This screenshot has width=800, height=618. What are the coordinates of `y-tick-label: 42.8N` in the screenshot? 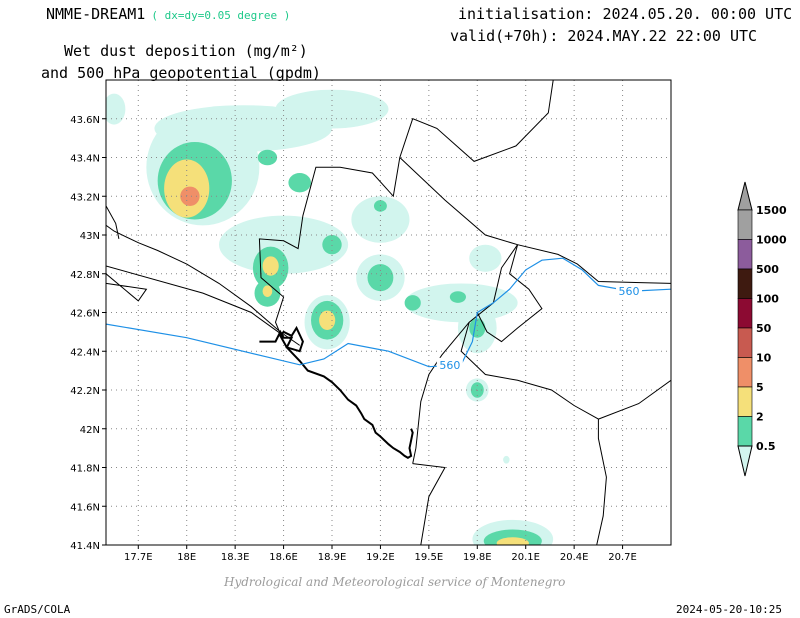 It's located at (85, 275).